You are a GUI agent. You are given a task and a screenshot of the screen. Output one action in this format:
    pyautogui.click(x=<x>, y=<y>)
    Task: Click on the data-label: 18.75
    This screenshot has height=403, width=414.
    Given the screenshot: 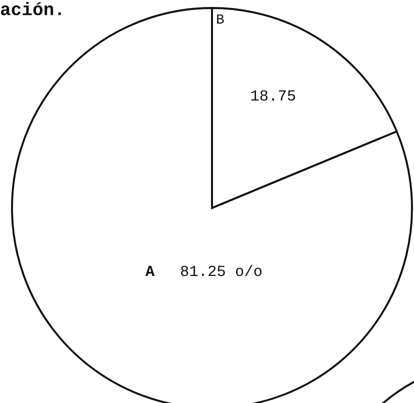 What is the action you would take?
    pyautogui.click(x=273, y=95)
    